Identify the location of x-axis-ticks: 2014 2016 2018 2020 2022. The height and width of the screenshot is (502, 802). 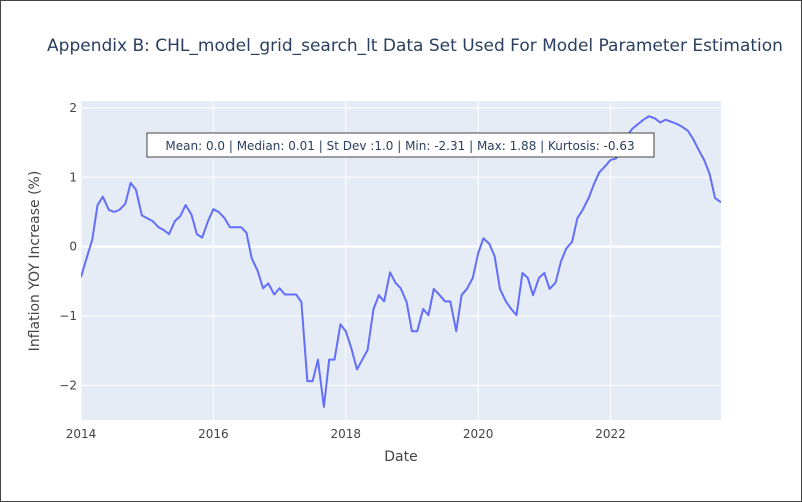
(346, 434).